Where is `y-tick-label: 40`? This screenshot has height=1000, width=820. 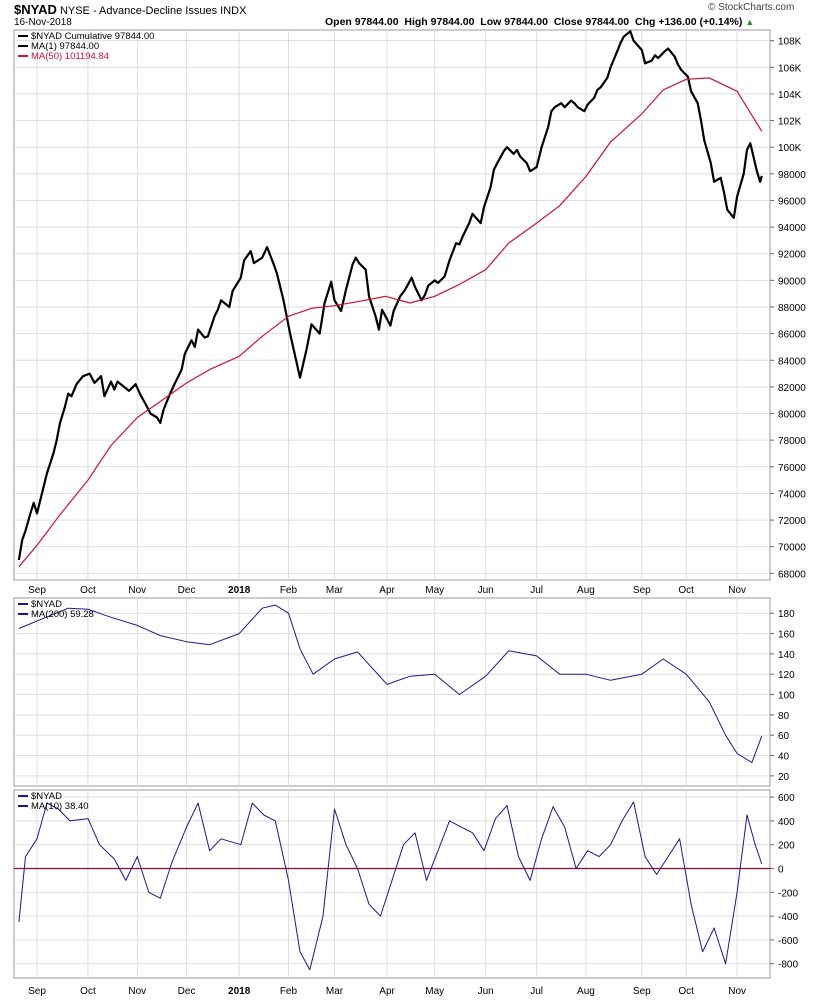
y-tick-label: 40 is located at coordinates (784, 757).